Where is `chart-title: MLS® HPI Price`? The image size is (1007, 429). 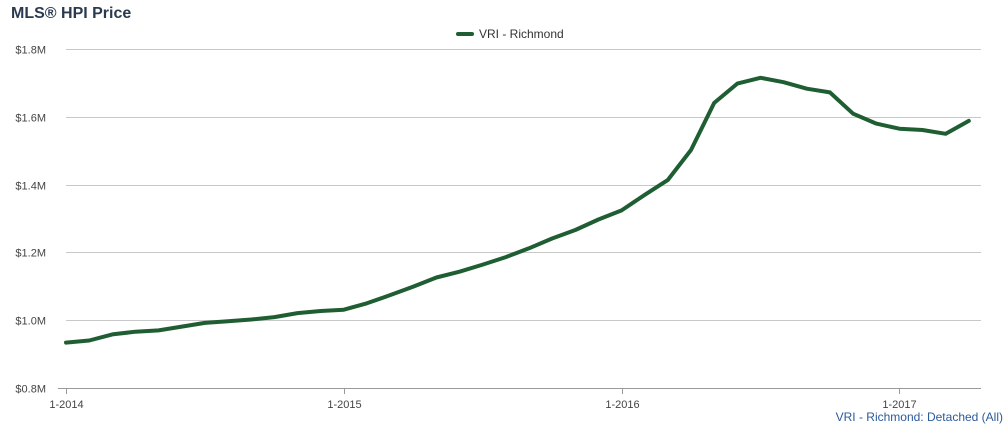
chart-title: MLS® HPI Price is located at coordinates (71, 13).